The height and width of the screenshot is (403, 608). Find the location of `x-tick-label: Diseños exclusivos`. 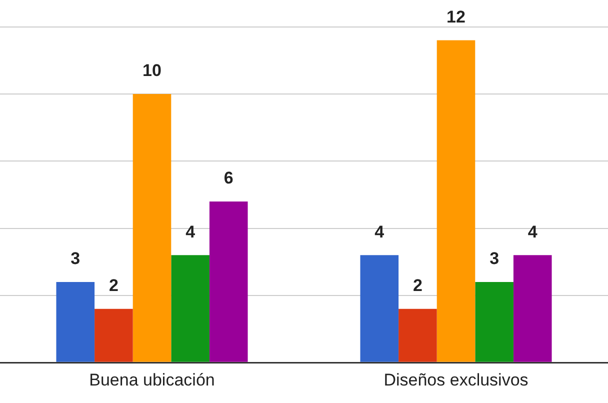

x-tick-label: Diseños exclusivos is located at coordinates (456, 380).